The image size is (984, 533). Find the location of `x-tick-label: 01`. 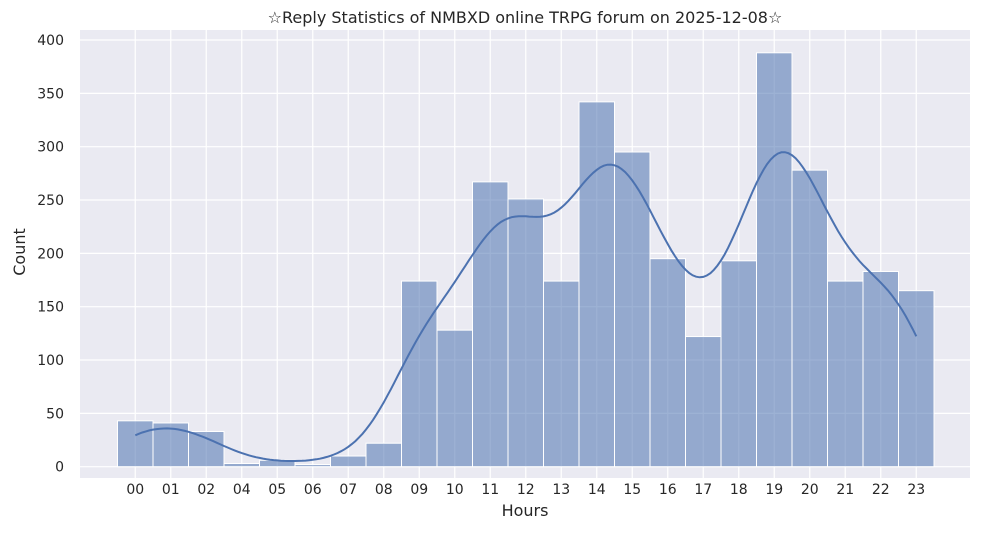

x-tick-label: 01 is located at coordinates (171, 490).